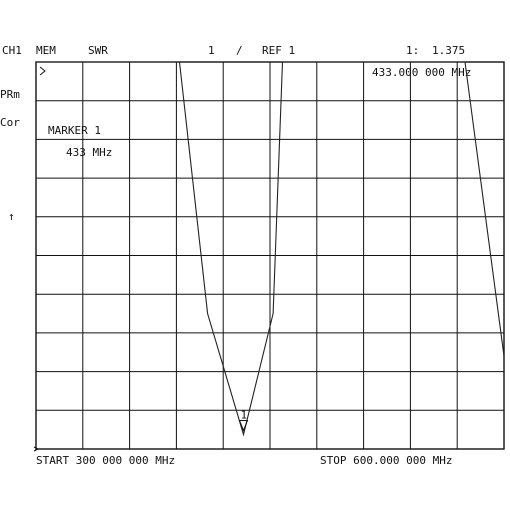  Describe the element at coordinates (42, 71) in the screenshot. I see `top-left-tick-icon` at that location.